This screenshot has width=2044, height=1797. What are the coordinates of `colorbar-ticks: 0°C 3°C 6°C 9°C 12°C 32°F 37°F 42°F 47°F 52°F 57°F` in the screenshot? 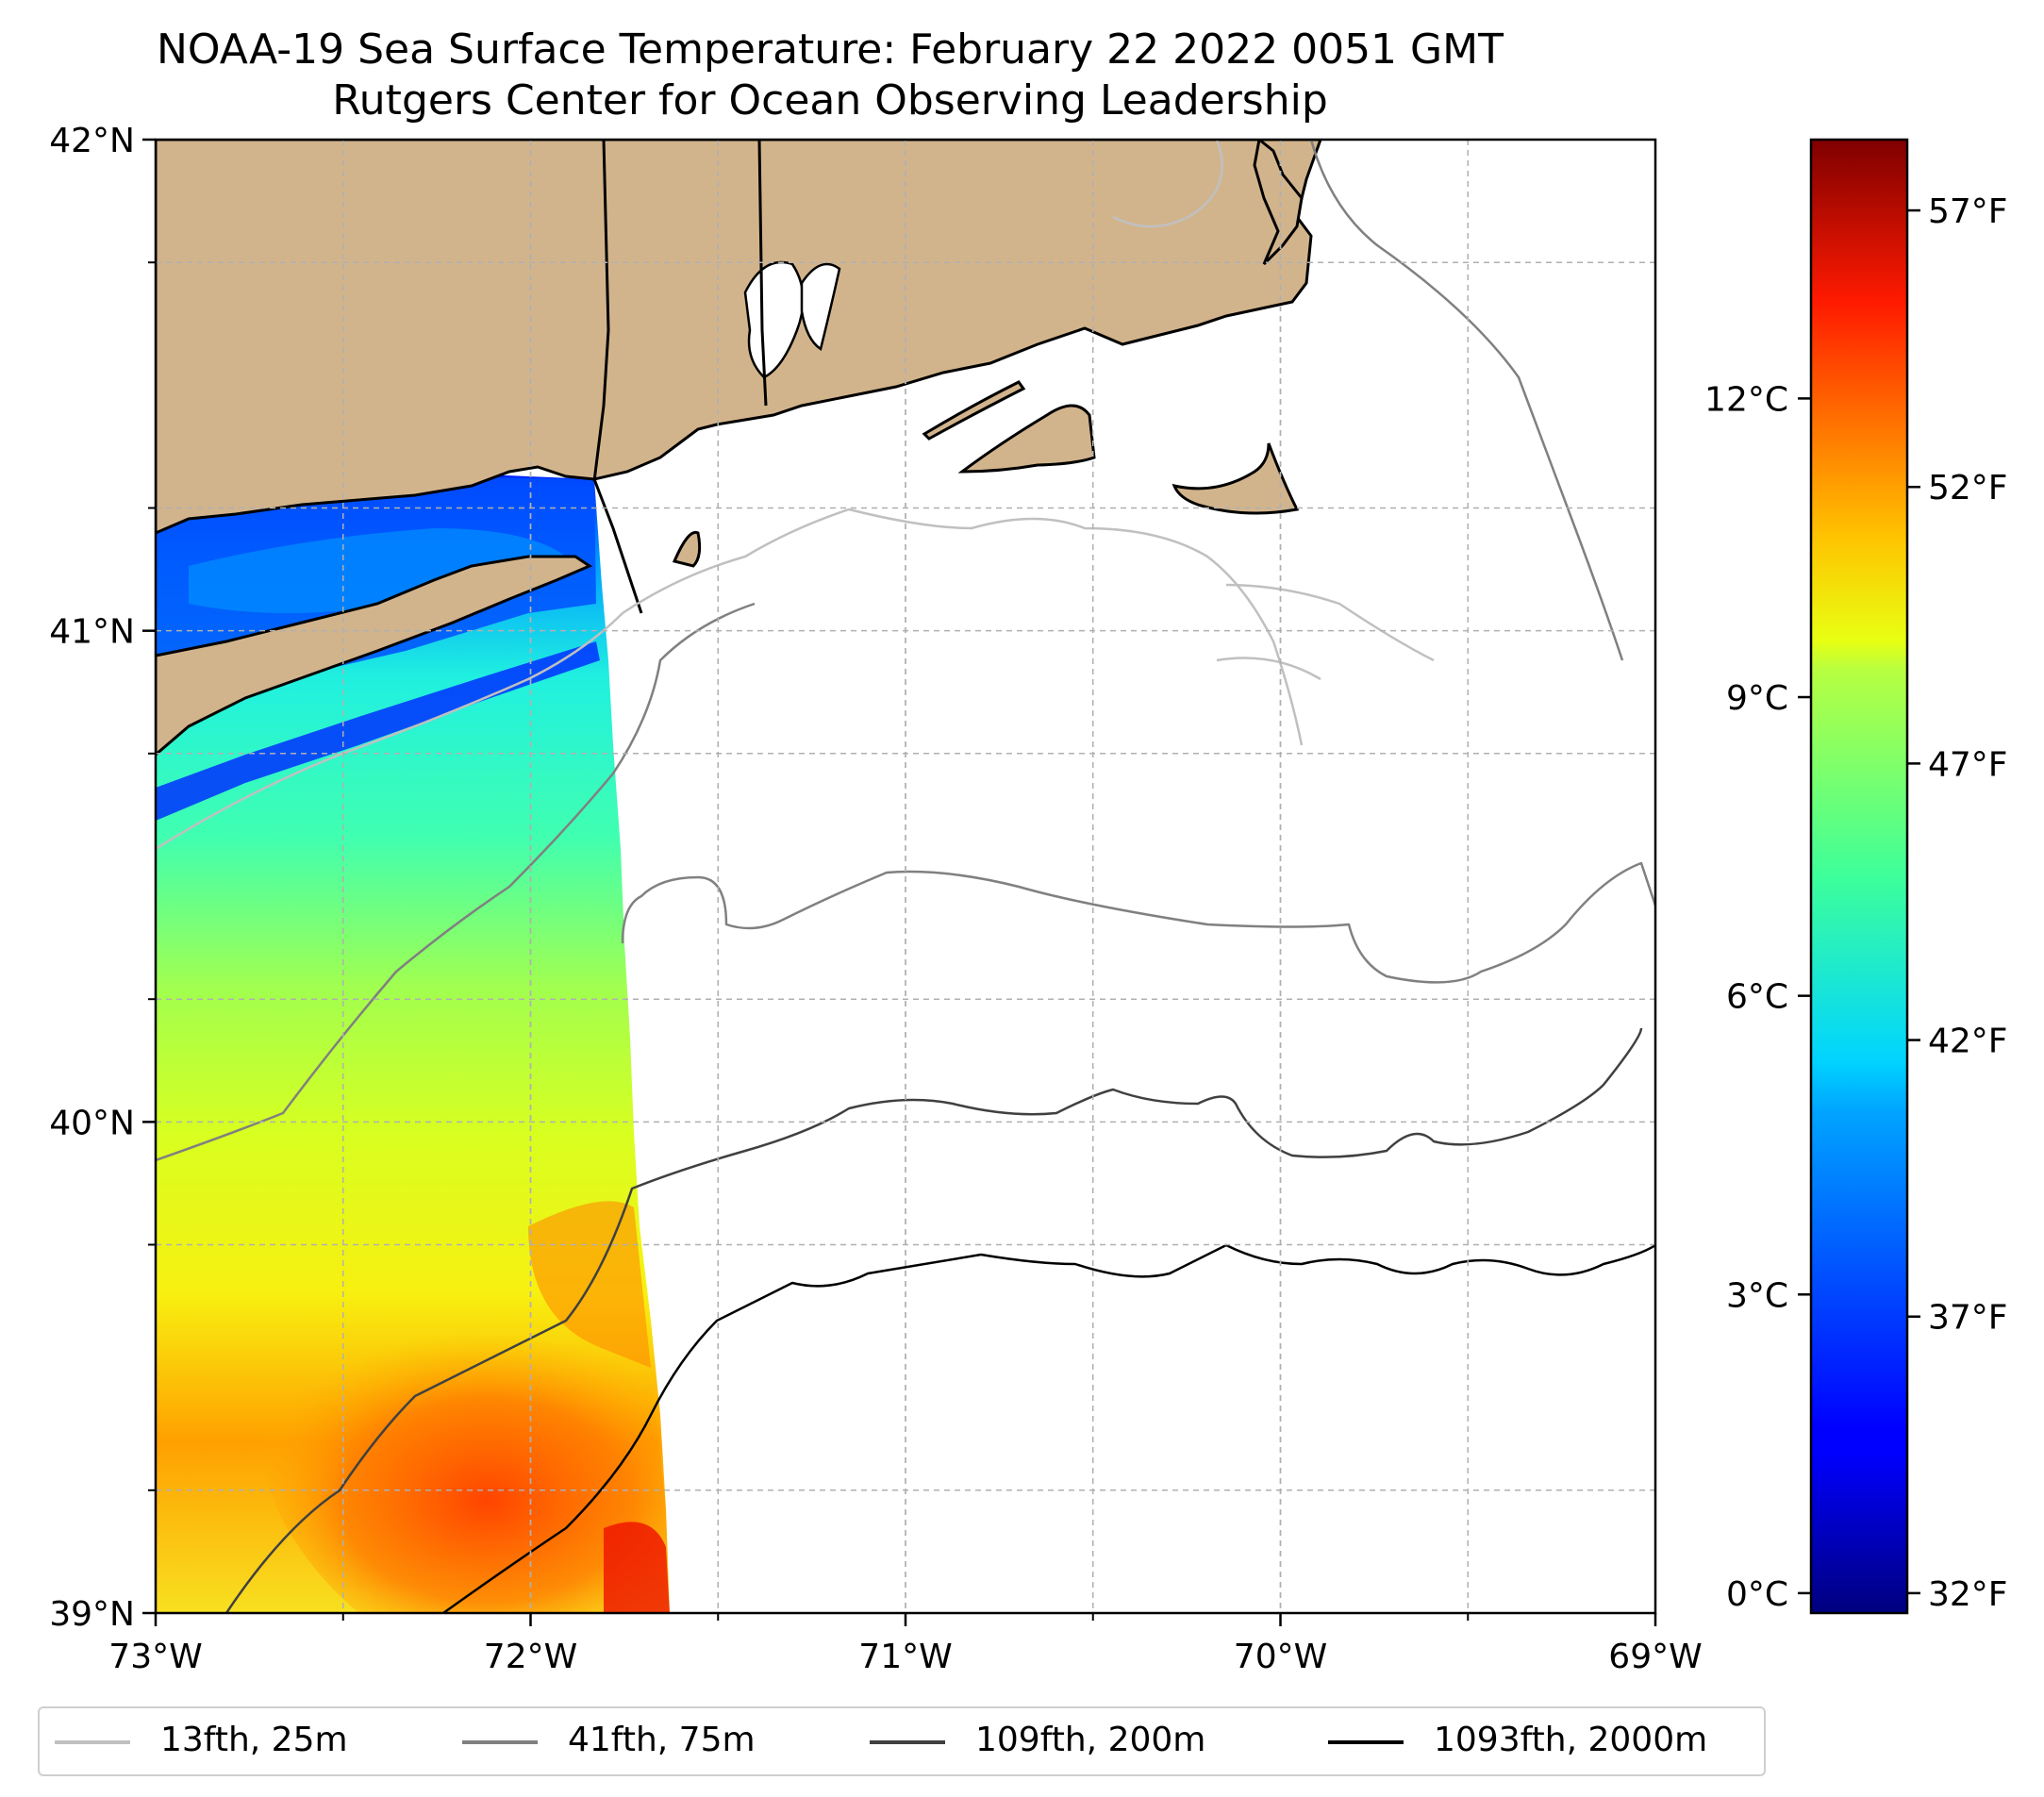 It's located at (1856, 903).